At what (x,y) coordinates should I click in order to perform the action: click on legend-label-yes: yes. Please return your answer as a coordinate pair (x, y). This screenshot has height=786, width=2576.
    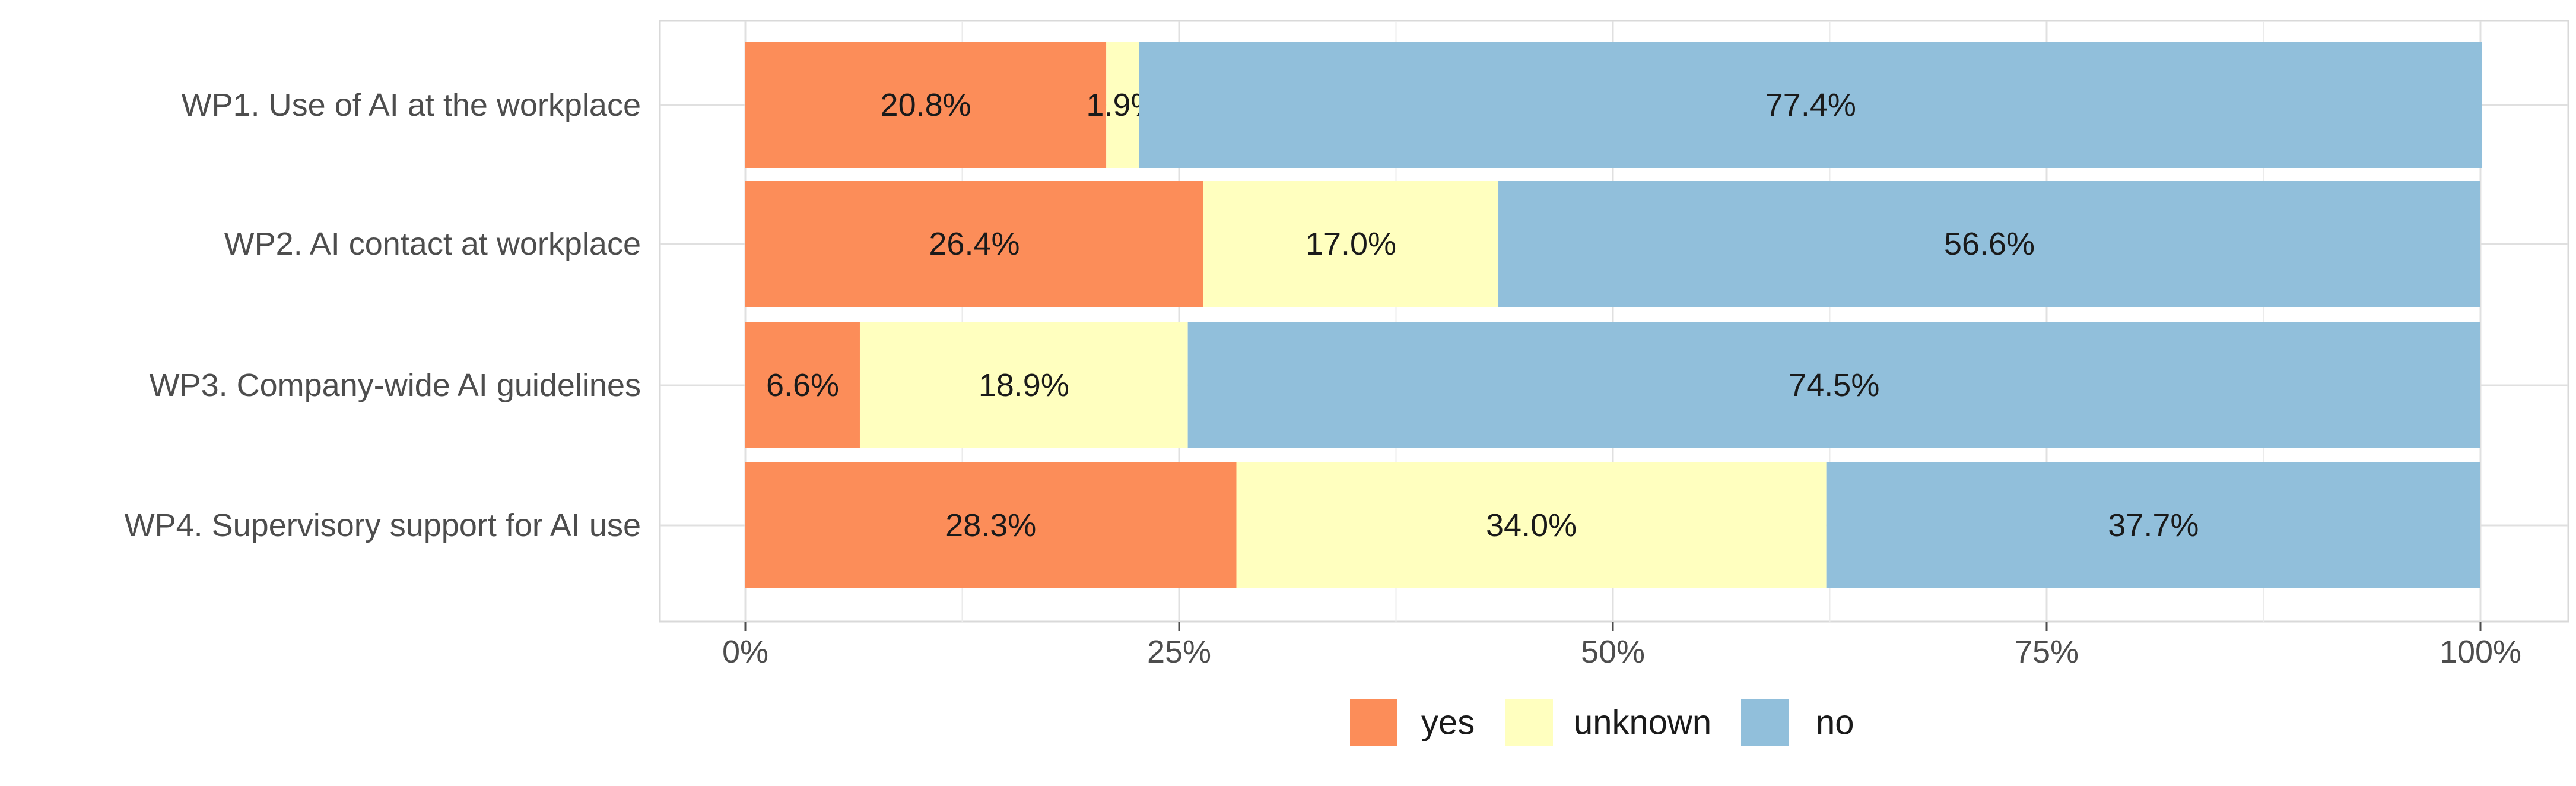
    Looking at the image, I should click on (1448, 723).